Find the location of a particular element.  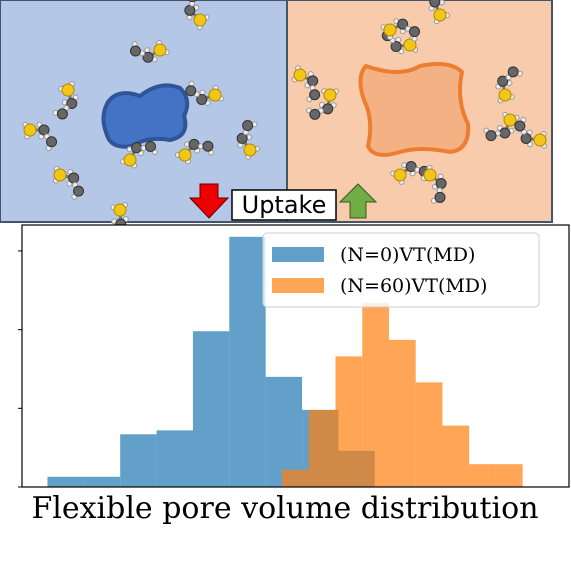

legend-box is located at coordinates (401, 270).